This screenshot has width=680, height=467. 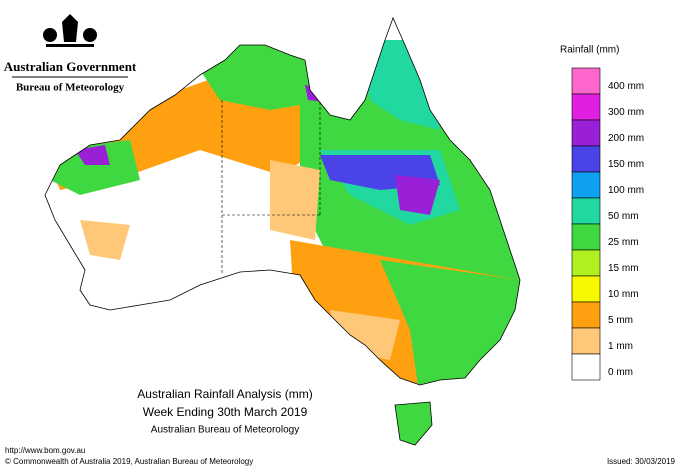 What do you see at coordinates (626, 190) in the screenshot?
I see `legend-label: 100 mm` at bounding box center [626, 190].